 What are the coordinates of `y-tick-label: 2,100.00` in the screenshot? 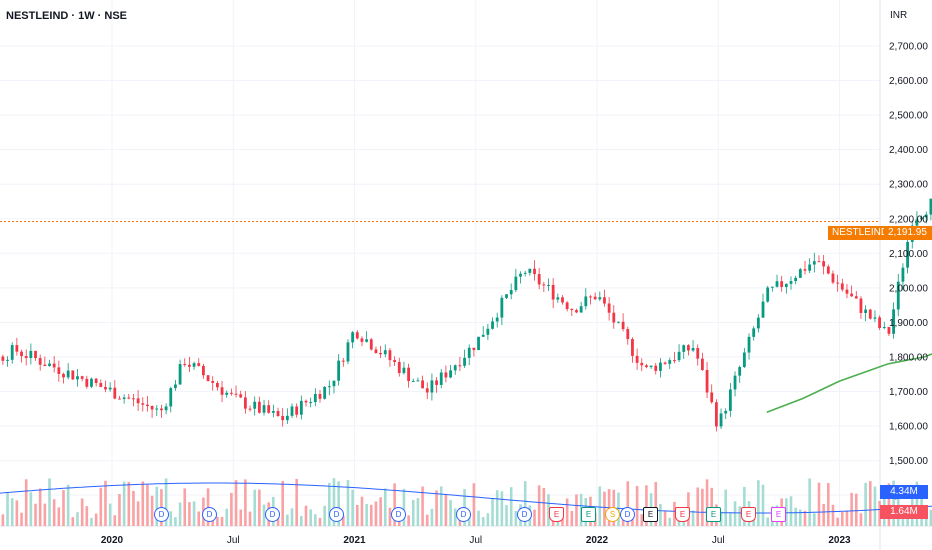 It's located at (908, 254).